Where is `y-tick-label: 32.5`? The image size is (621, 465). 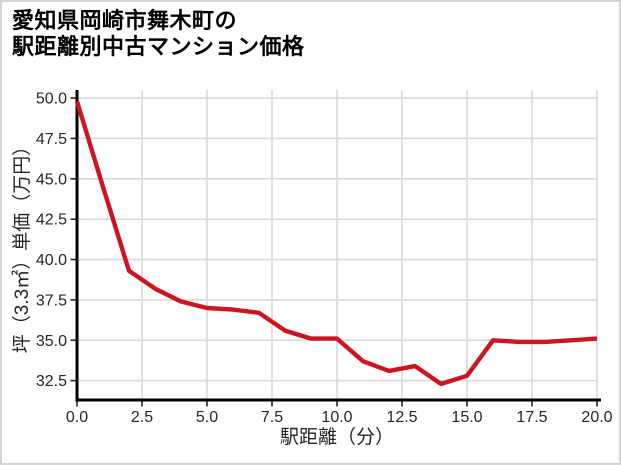 y-tick-label: 32.5 is located at coordinates (51, 381).